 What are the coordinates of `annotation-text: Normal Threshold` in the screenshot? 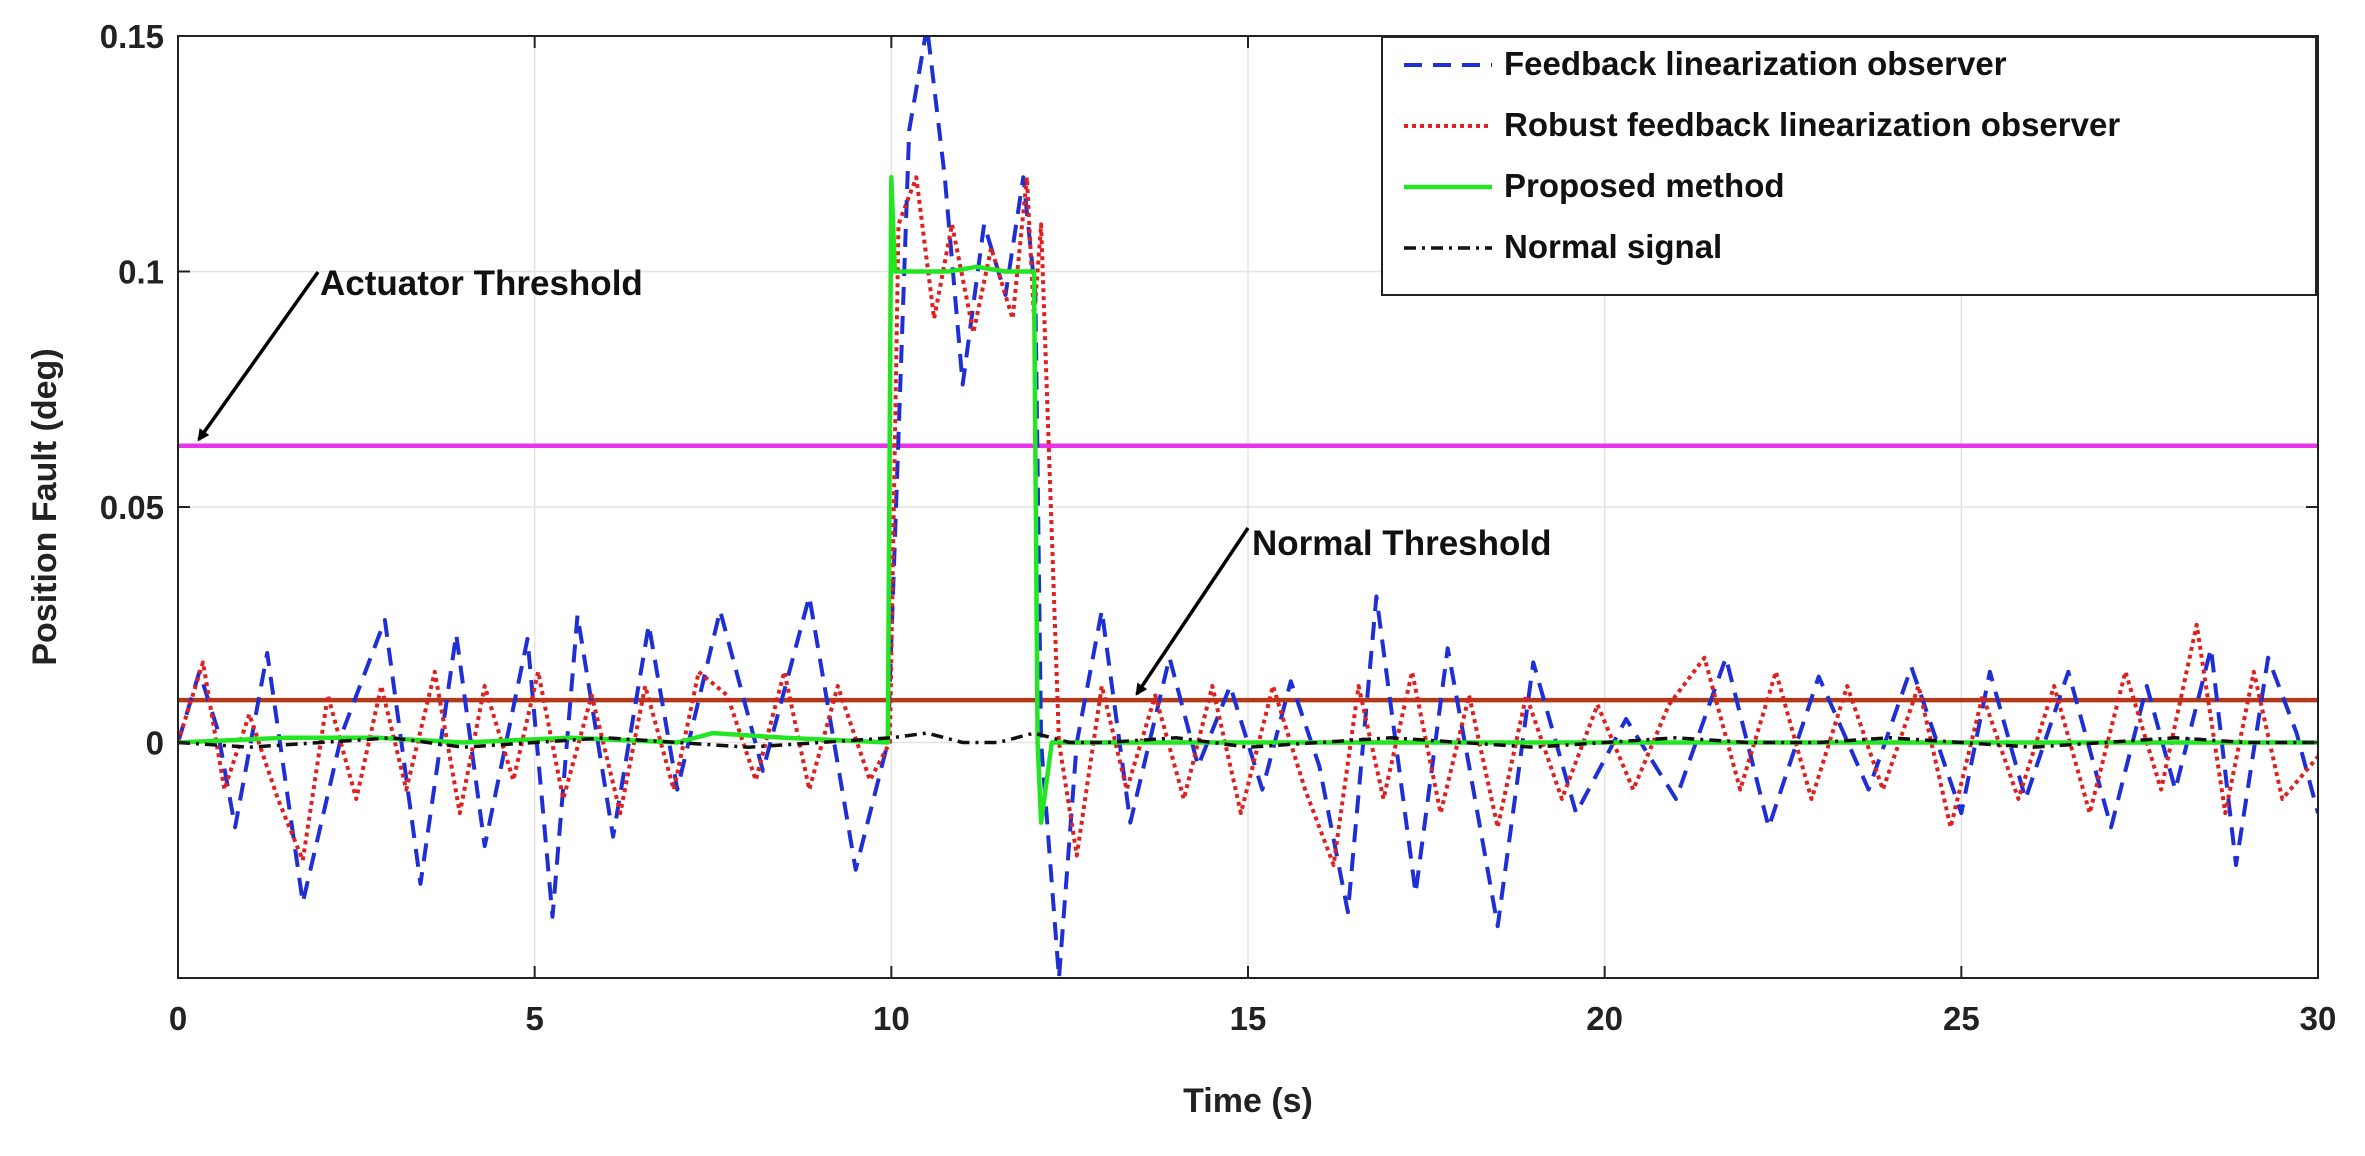 It's located at (1401, 543).